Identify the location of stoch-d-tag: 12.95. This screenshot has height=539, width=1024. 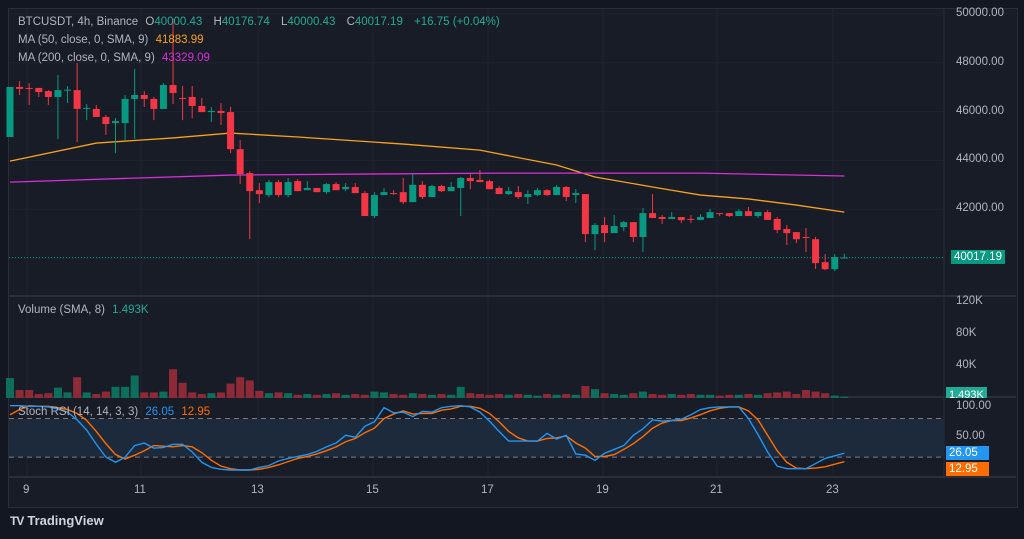
(967, 469).